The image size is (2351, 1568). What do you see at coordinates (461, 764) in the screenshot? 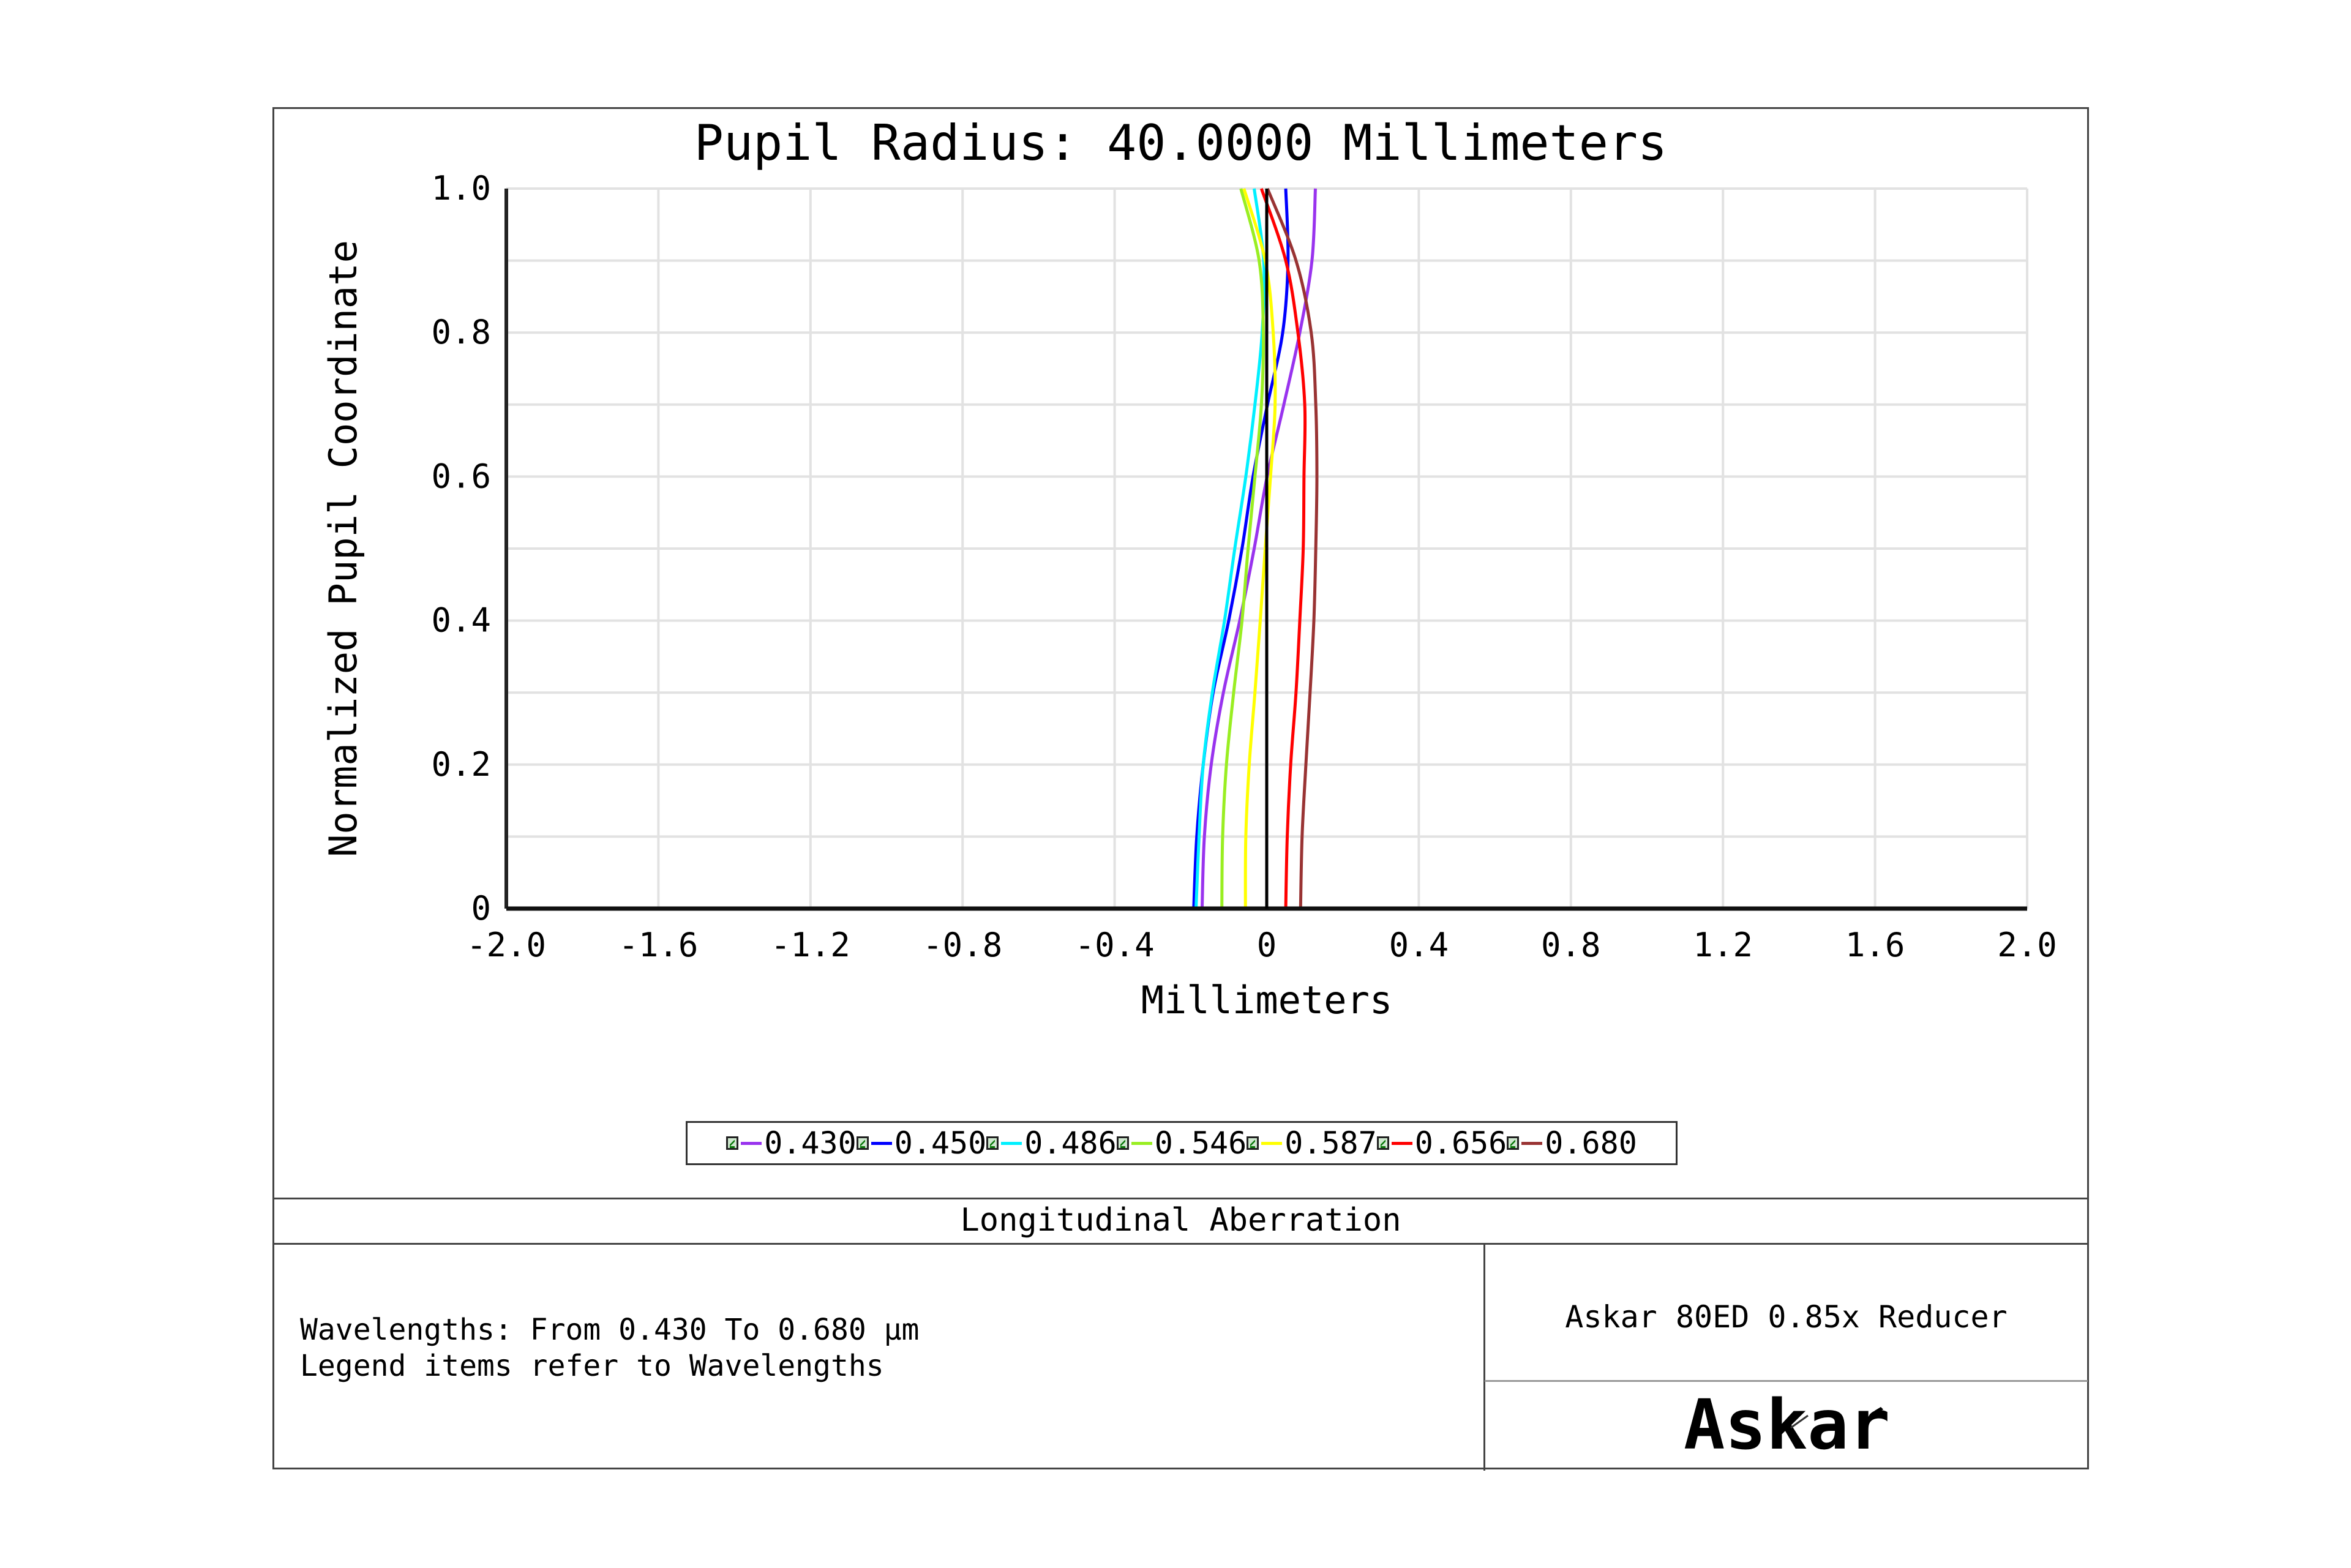
I see `y-tick-label: 0.2` at bounding box center [461, 764].